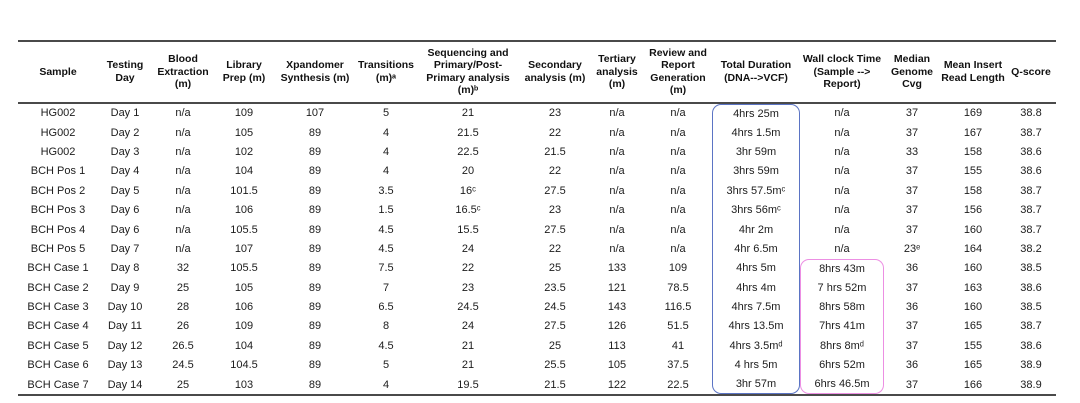 The image size is (1080, 403). Describe the element at coordinates (125, 73) in the screenshot. I see `column-header-testing_day: Testing Day` at that location.